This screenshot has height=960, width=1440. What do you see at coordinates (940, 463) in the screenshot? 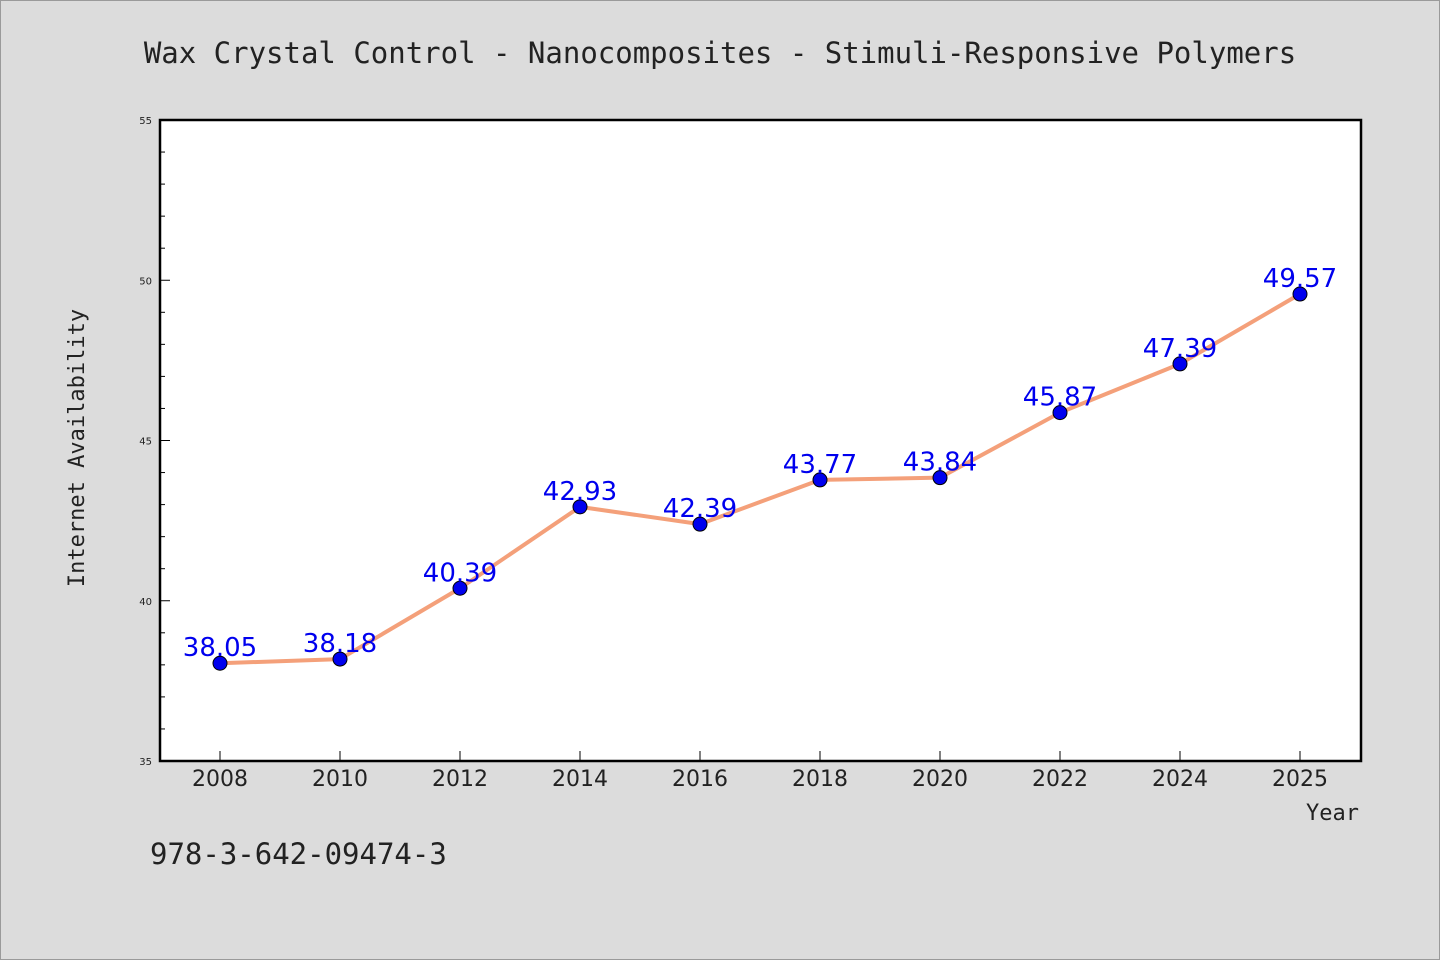
I see `data-label: 43.84` at bounding box center [940, 463].